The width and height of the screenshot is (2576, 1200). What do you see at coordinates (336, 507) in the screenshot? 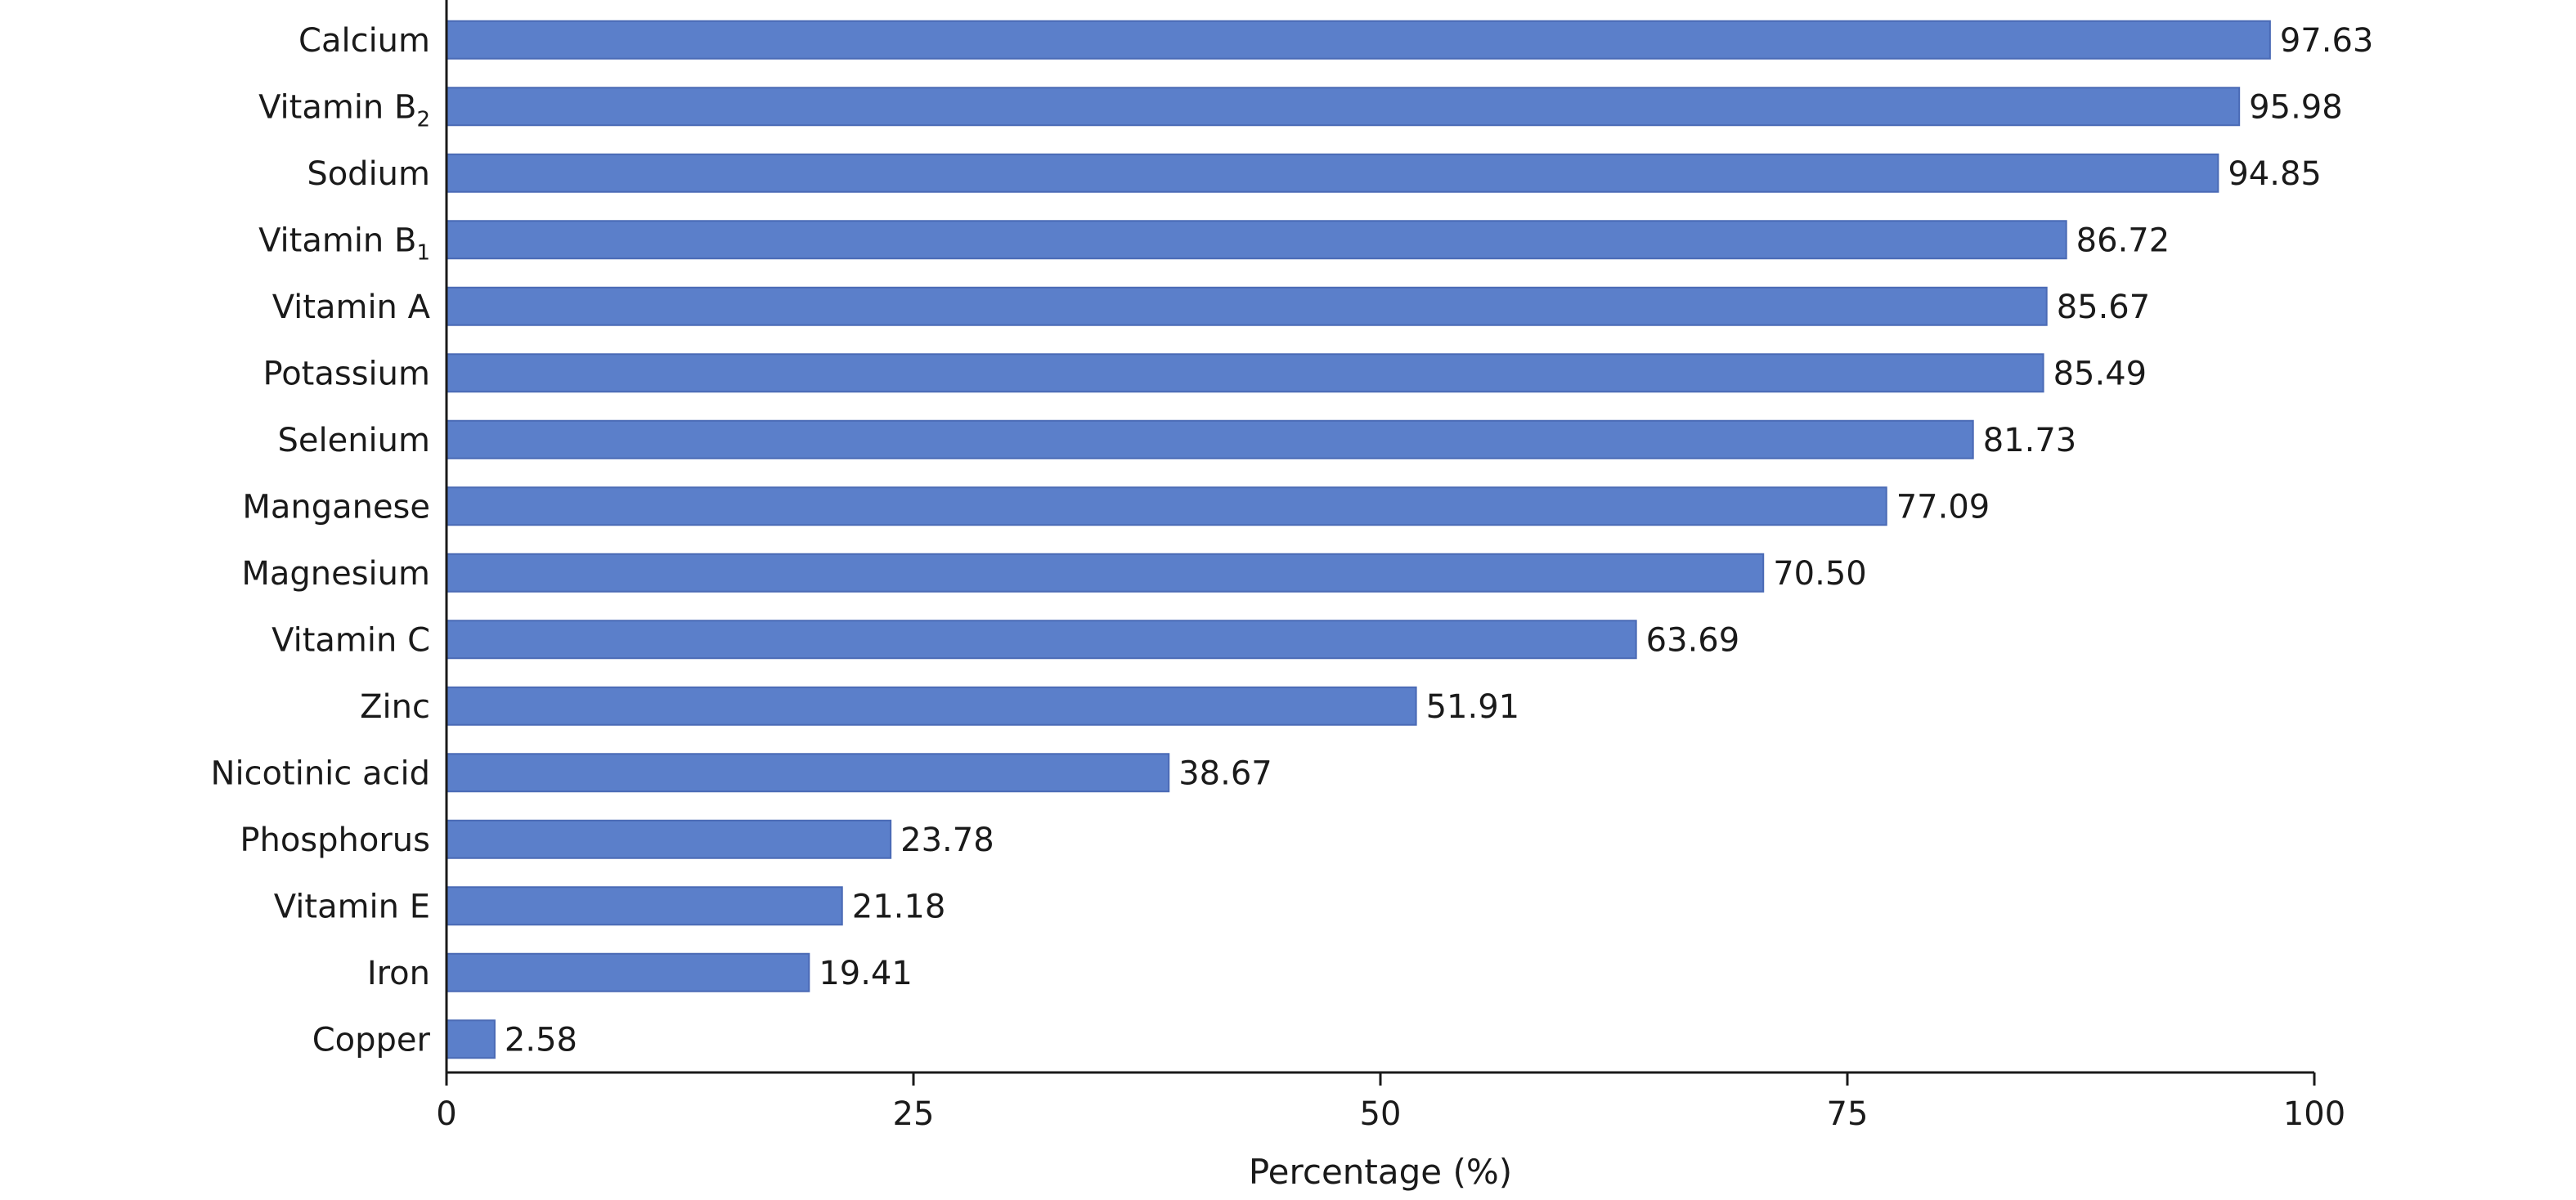
I see `category-label: Manganese` at bounding box center [336, 507].